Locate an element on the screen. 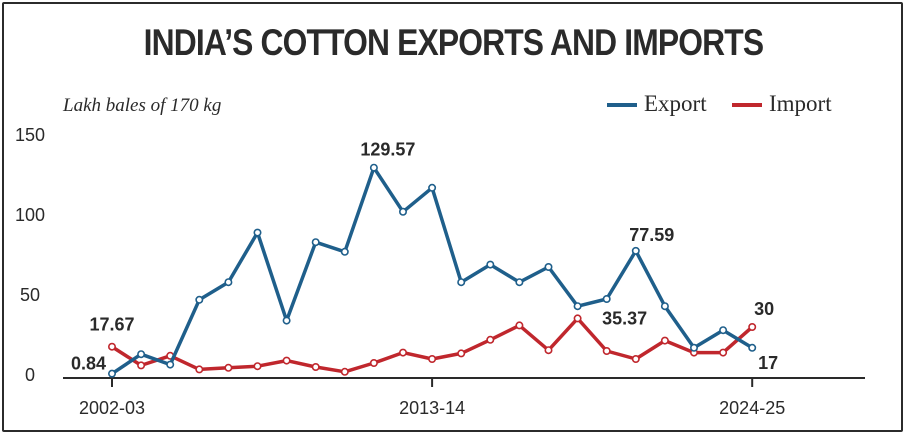 This screenshot has width=907, height=436. y-tick-label: 100 is located at coordinates (30, 215).